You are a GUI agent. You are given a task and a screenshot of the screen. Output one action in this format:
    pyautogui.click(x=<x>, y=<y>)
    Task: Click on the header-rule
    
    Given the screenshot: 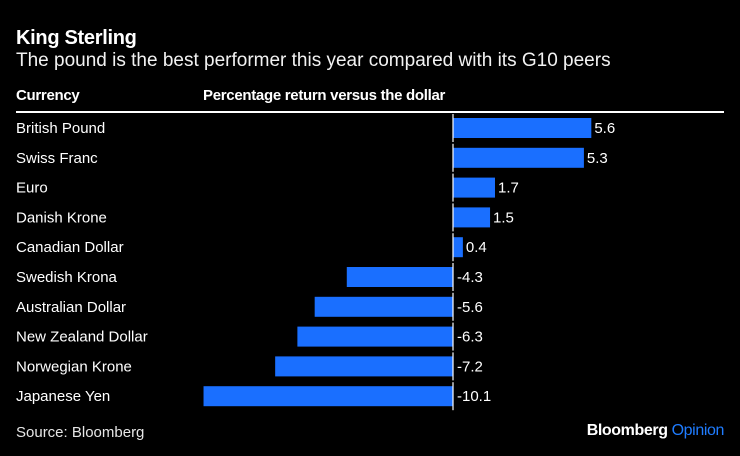 What is the action you would take?
    pyautogui.click(x=370, y=112)
    